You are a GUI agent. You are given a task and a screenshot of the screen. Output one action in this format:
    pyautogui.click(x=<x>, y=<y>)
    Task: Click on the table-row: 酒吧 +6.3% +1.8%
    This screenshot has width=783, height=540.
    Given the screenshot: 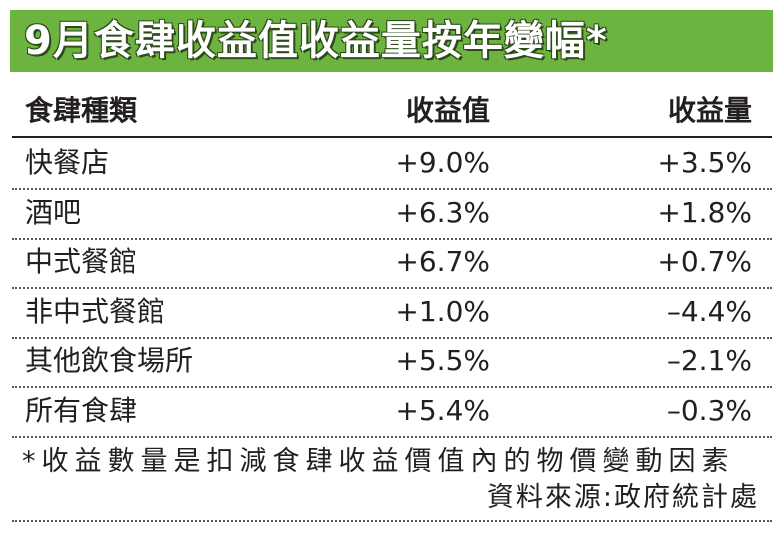 What is the action you would take?
    pyautogui.click(x=392, y=214)
    